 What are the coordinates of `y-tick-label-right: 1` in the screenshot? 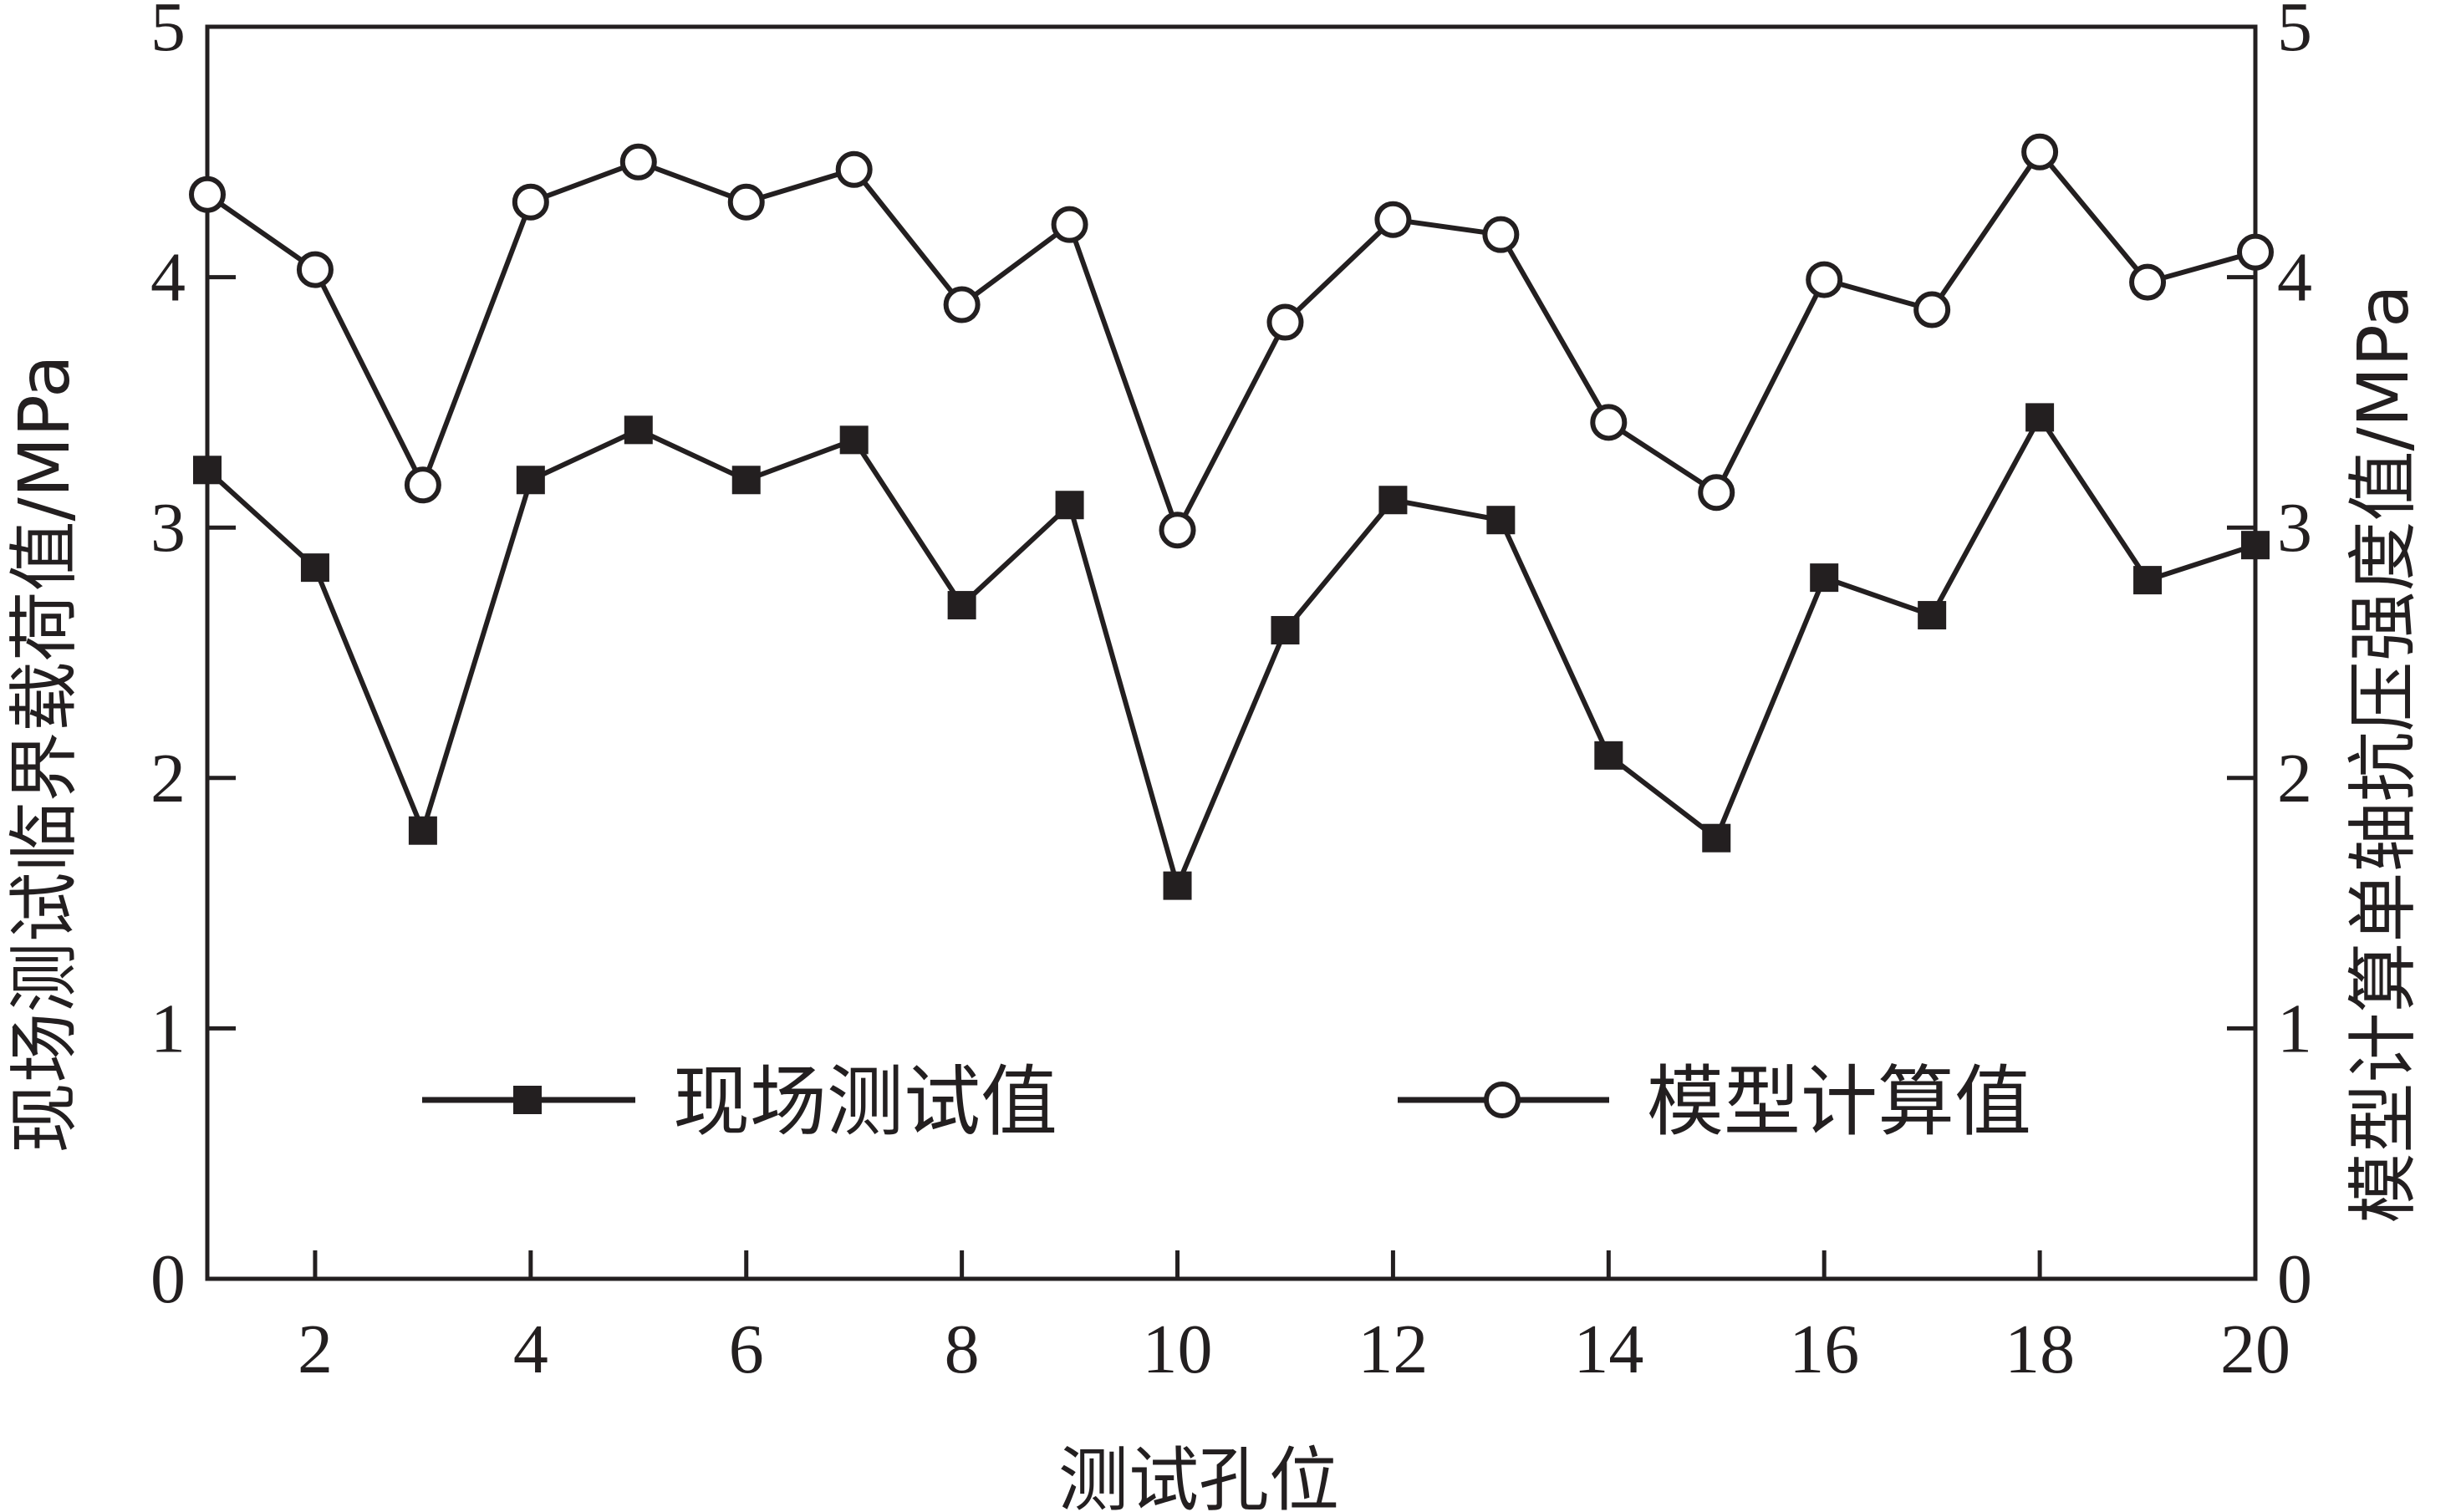 It's located at (2294, 1028).